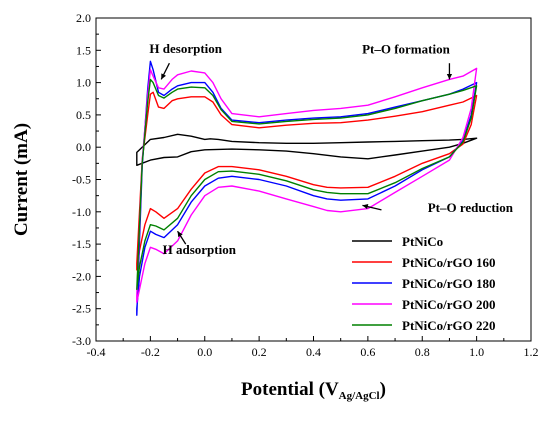 This screenshot has height=422, width=550. What do you see at coordinates (422, 352) in the screenshot?
I see `x-tick-label: 0.8` at bounding box center [422, 352].